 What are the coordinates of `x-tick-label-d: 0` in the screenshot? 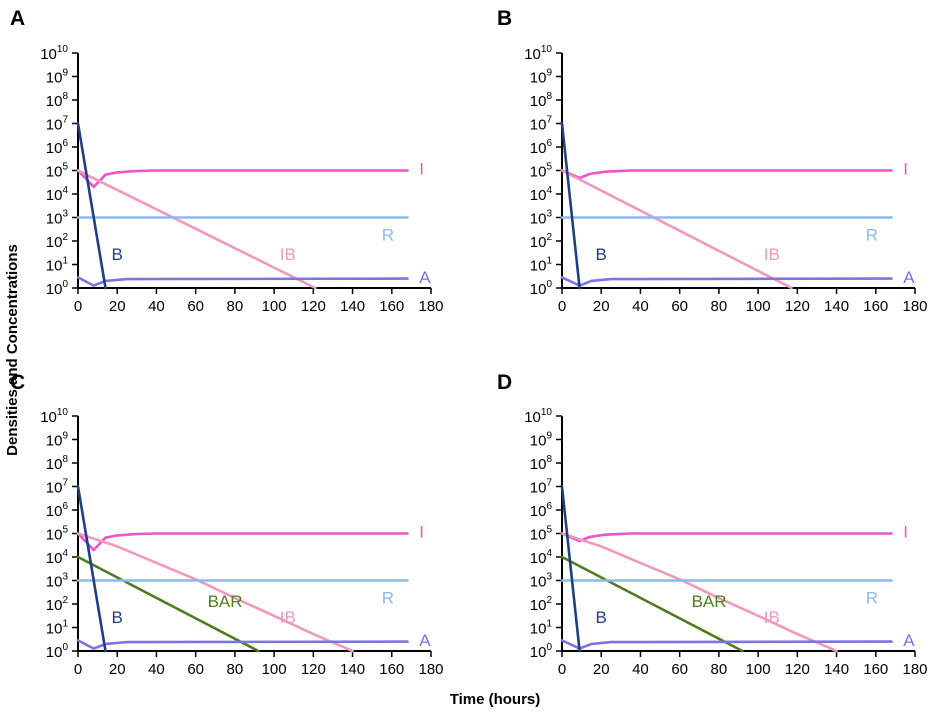 It's located at (562, 669).